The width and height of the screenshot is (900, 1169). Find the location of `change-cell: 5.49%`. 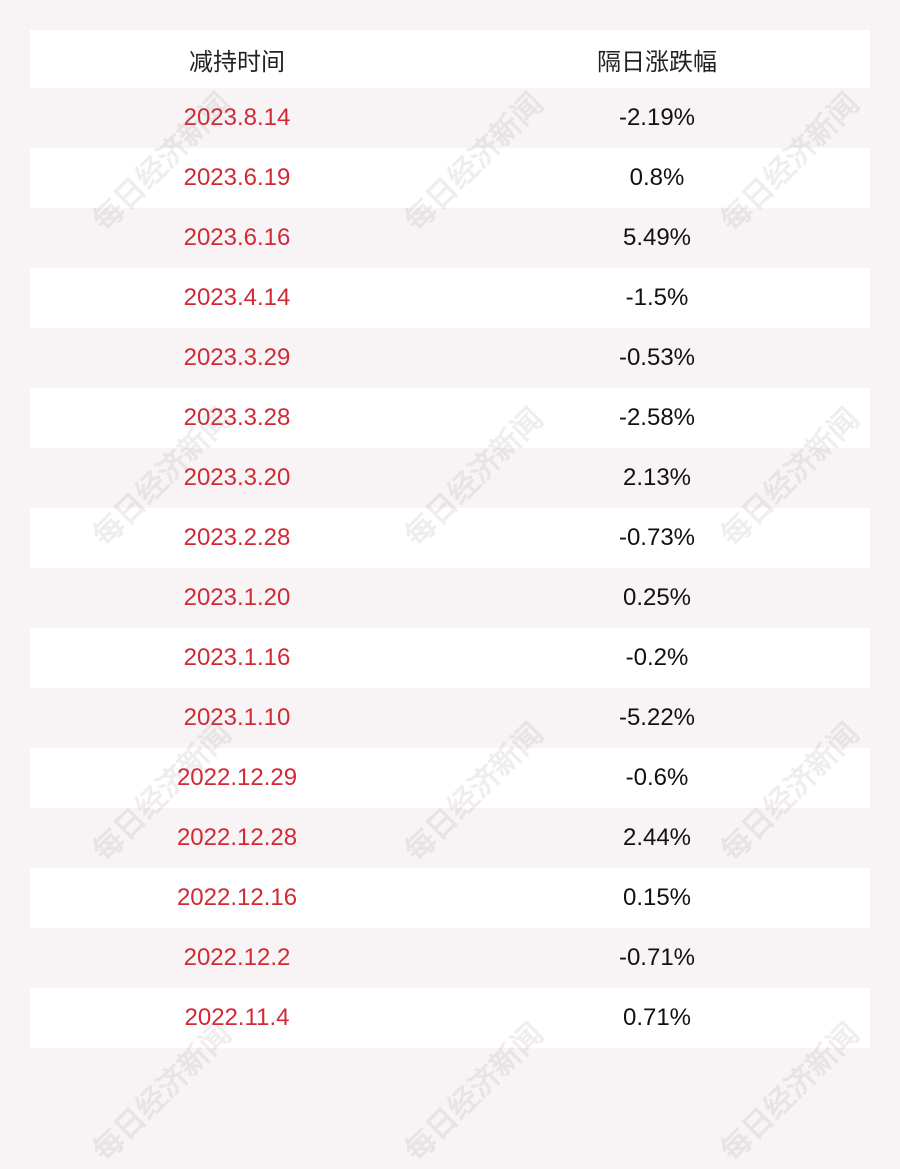

change-cell: 5.49% is located at coordinates (657, 237).